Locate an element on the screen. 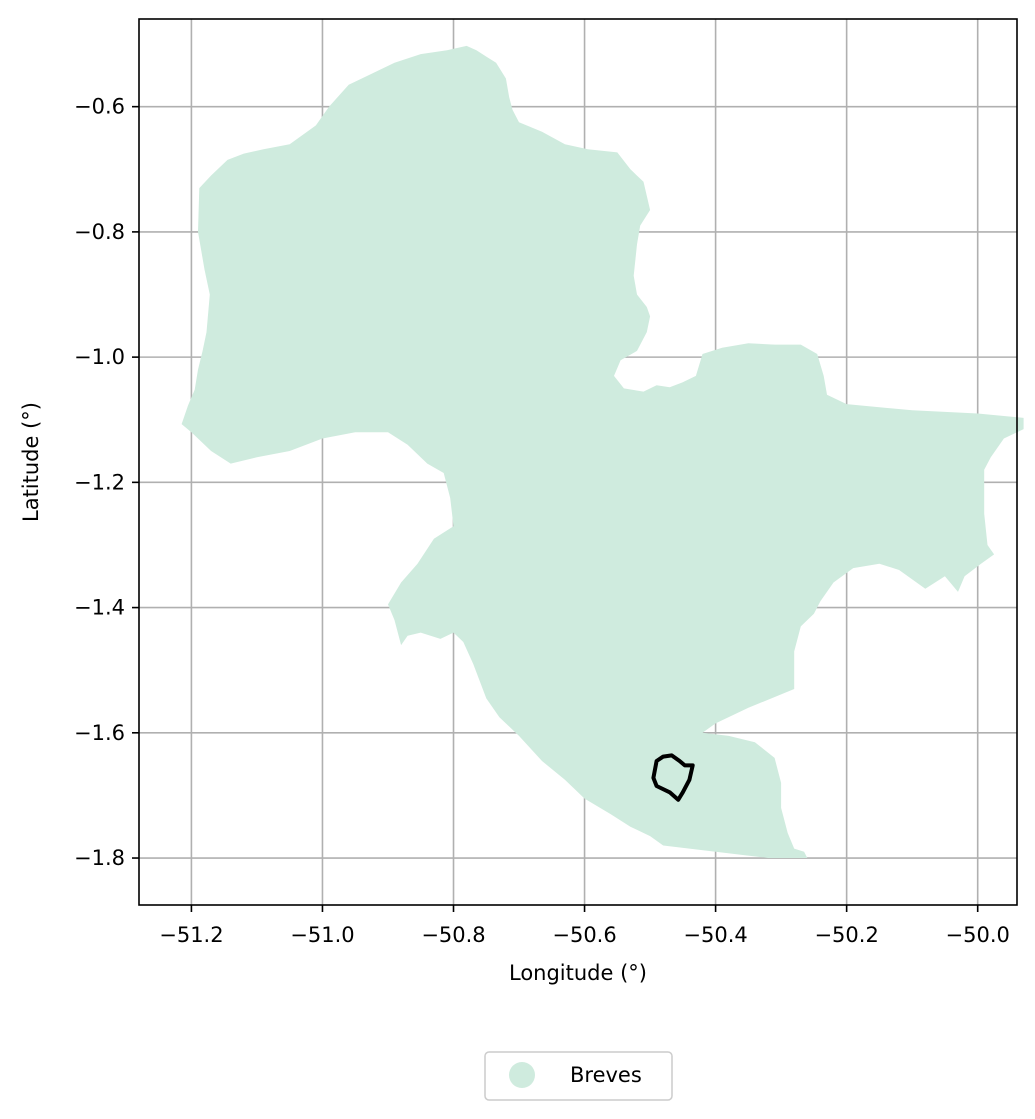  y-tick-label: −1.0 is located at coordinates (99, 357).